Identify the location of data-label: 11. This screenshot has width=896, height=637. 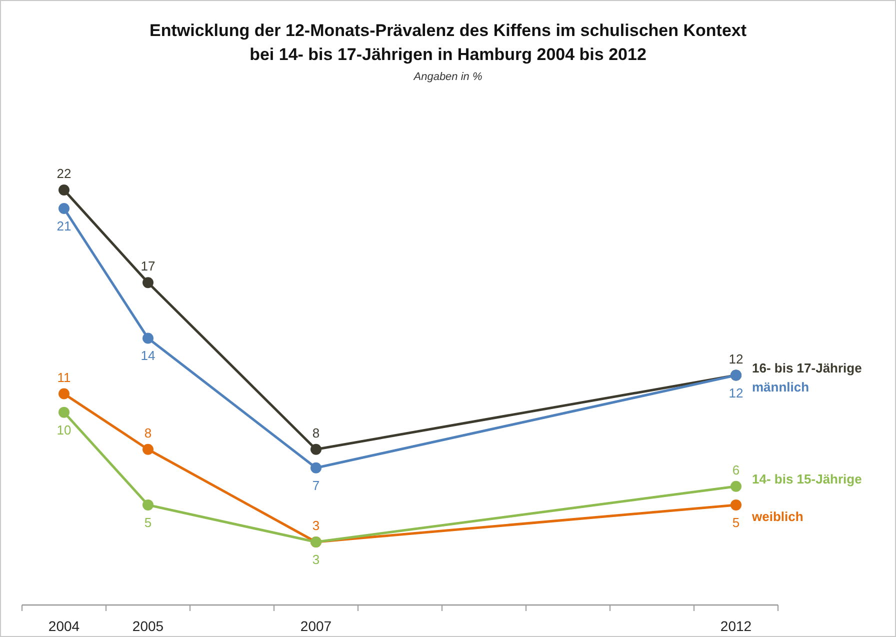
(64, 377).